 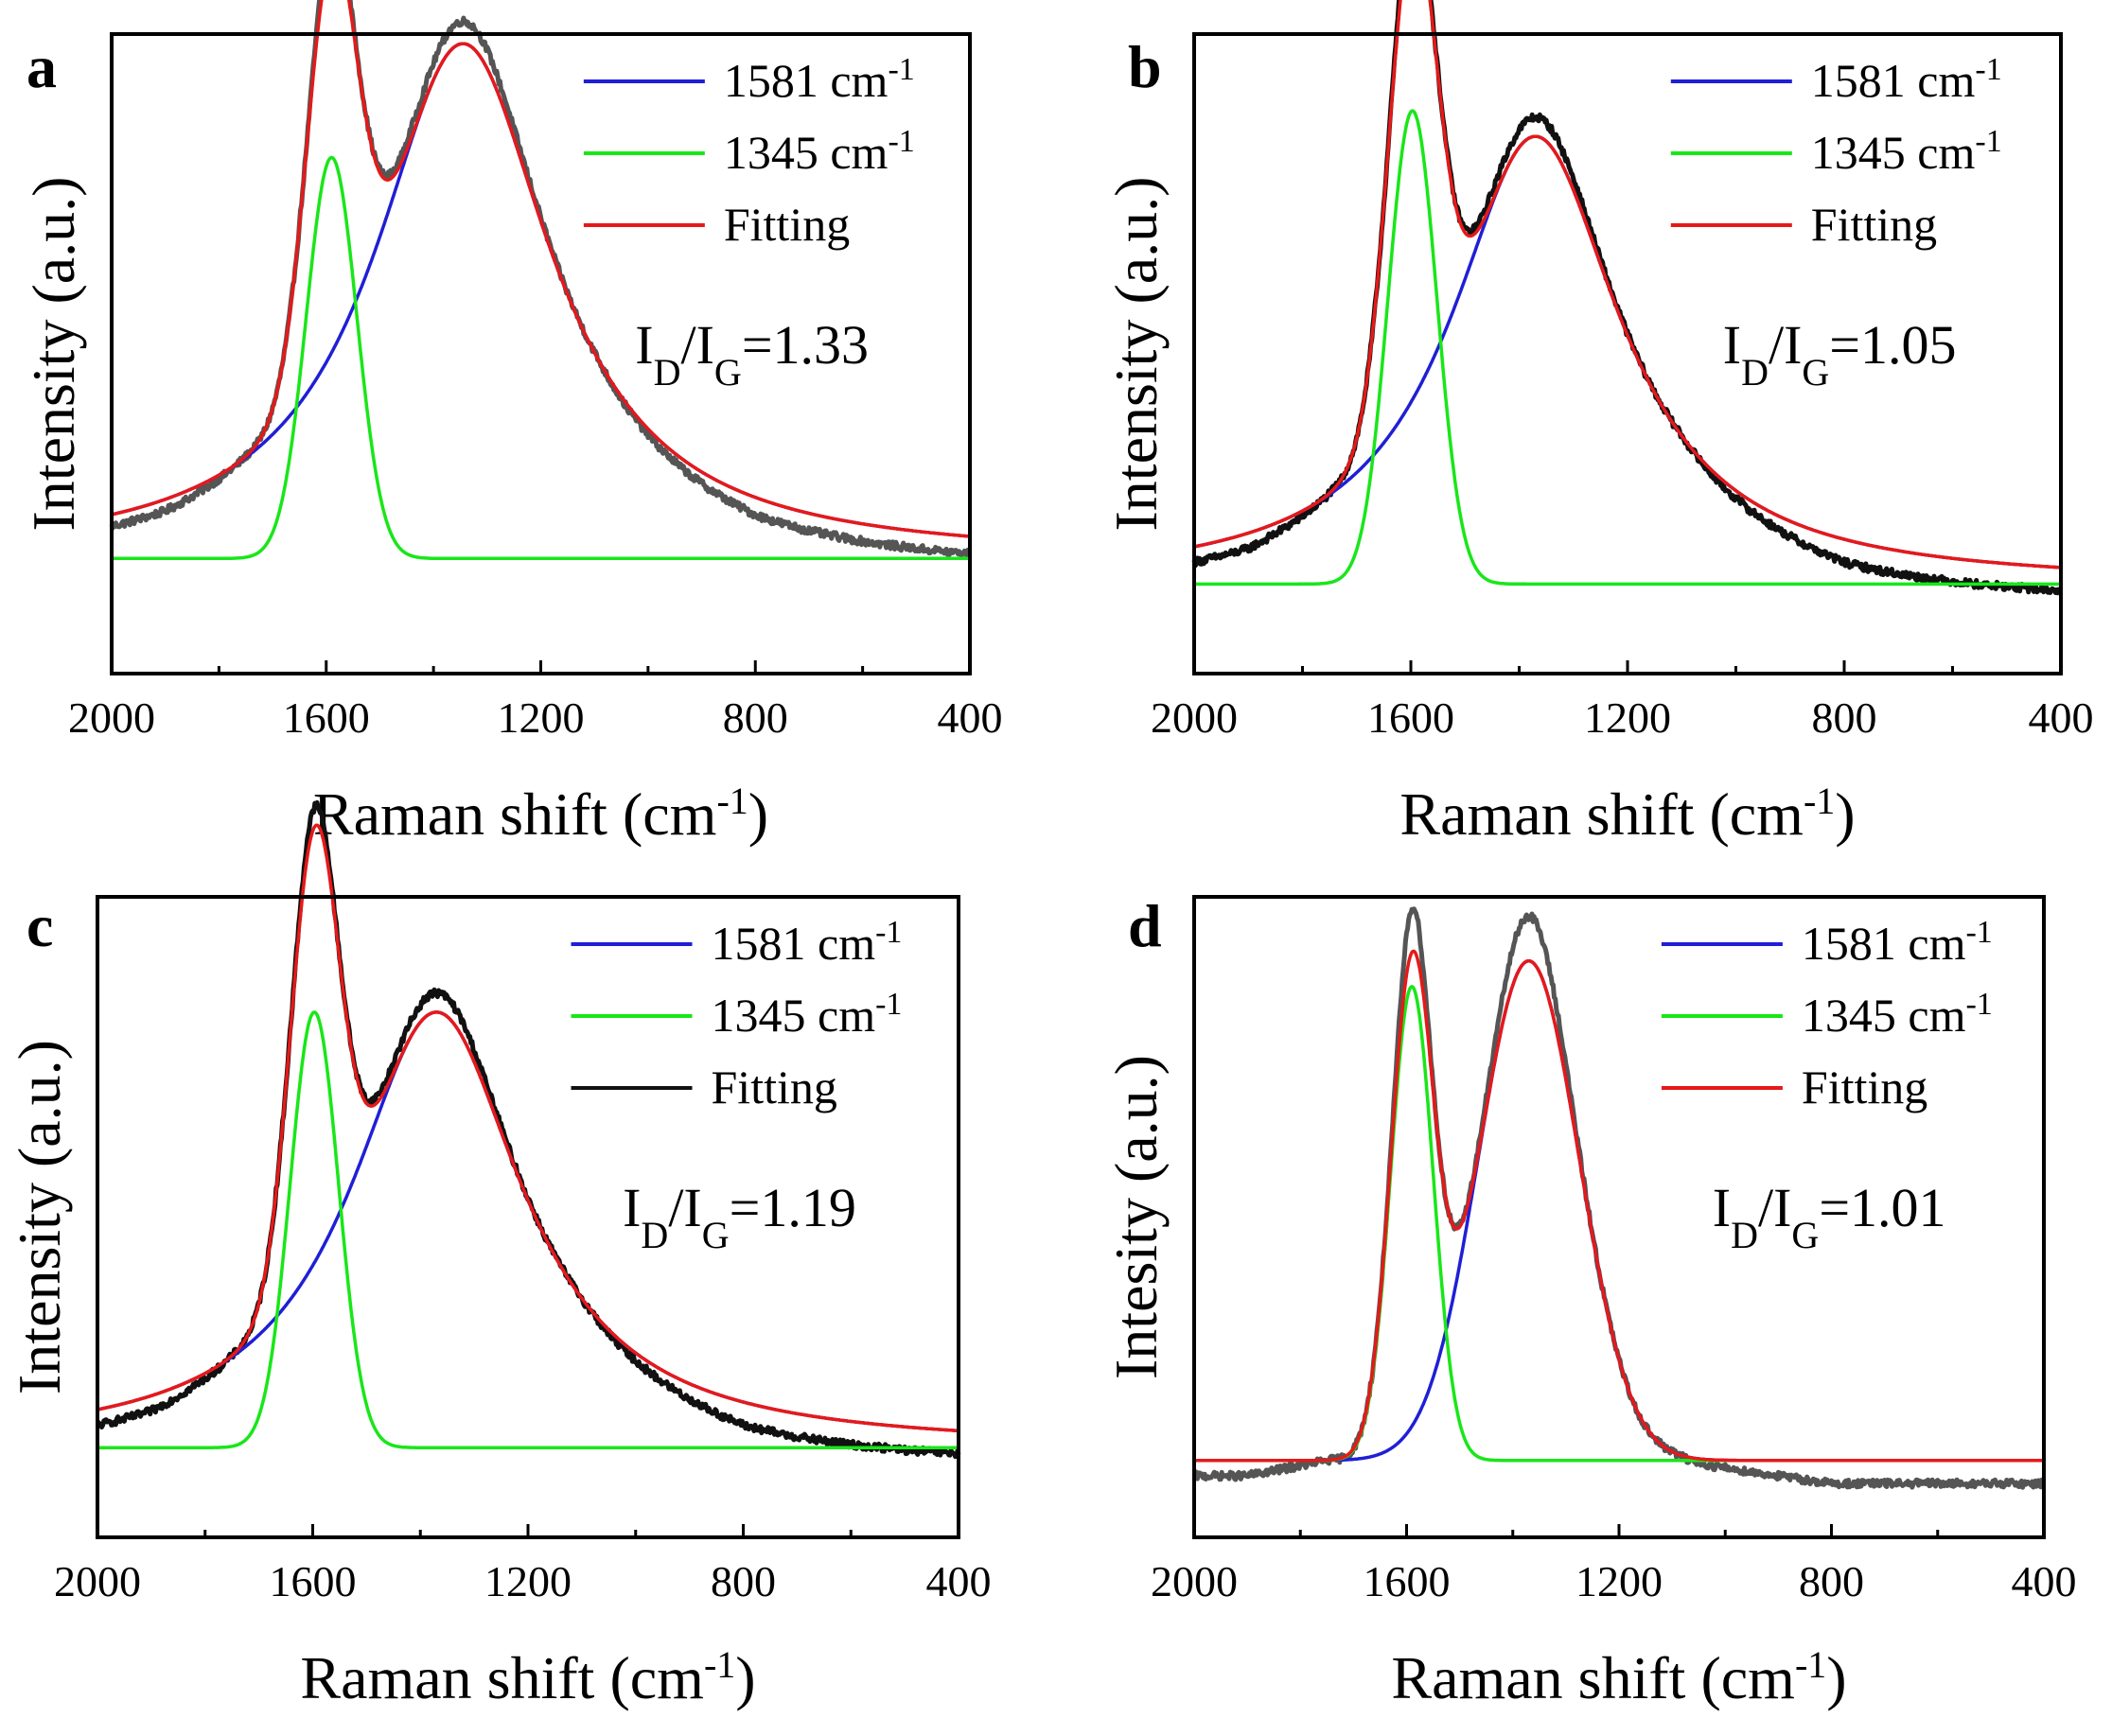 I want to click on panel-letter: a, so click(x=41, y=66).